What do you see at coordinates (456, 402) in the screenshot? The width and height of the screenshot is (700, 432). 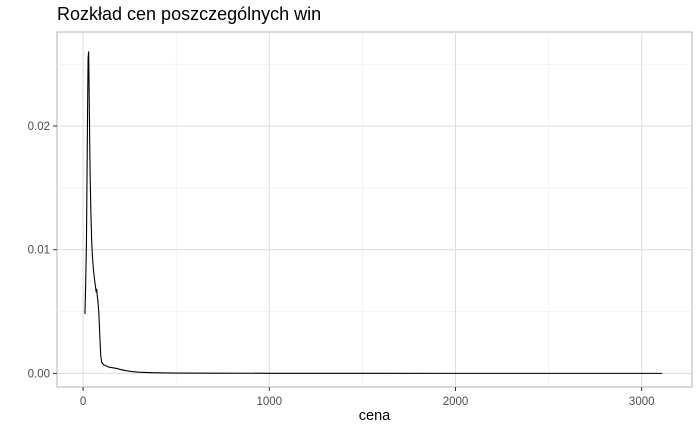 I see `x-tick-label: 2000` at bounding box center [456, 402].